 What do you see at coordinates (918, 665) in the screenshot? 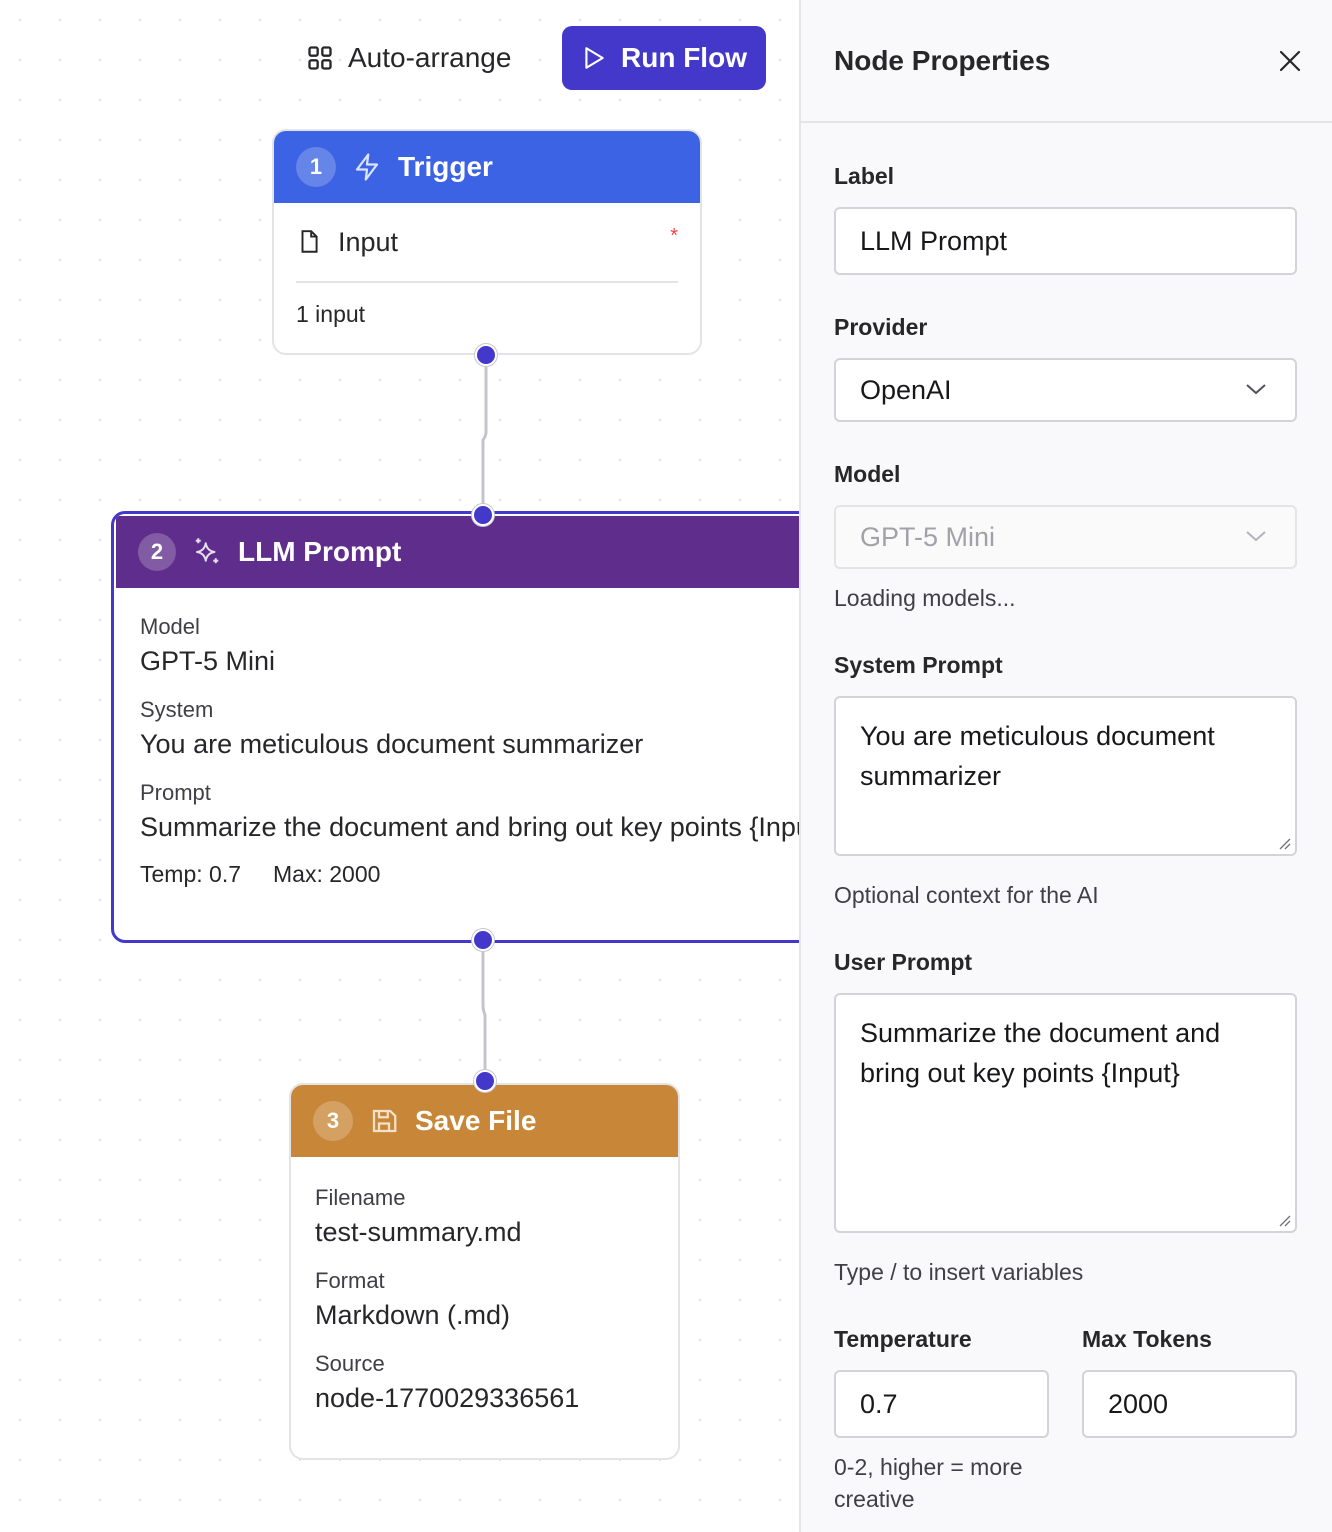
I see `system-prompt-label: System Prompt` at bounding box center [918, 665].